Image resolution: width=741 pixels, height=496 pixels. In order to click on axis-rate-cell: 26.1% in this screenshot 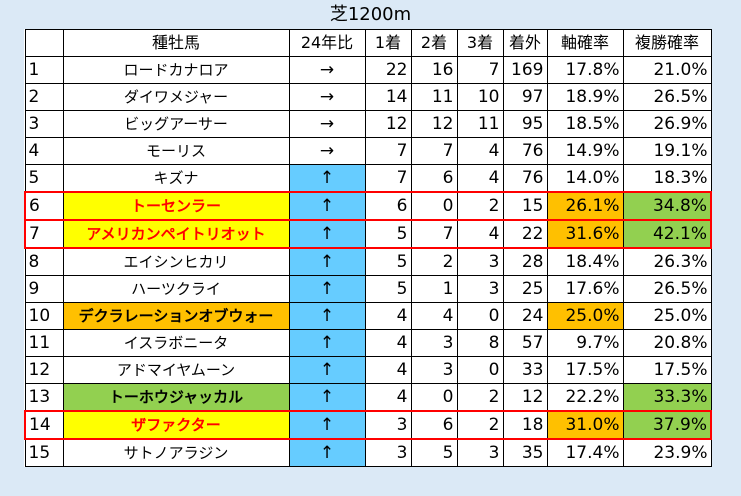, I will do `click(585, 206)`.